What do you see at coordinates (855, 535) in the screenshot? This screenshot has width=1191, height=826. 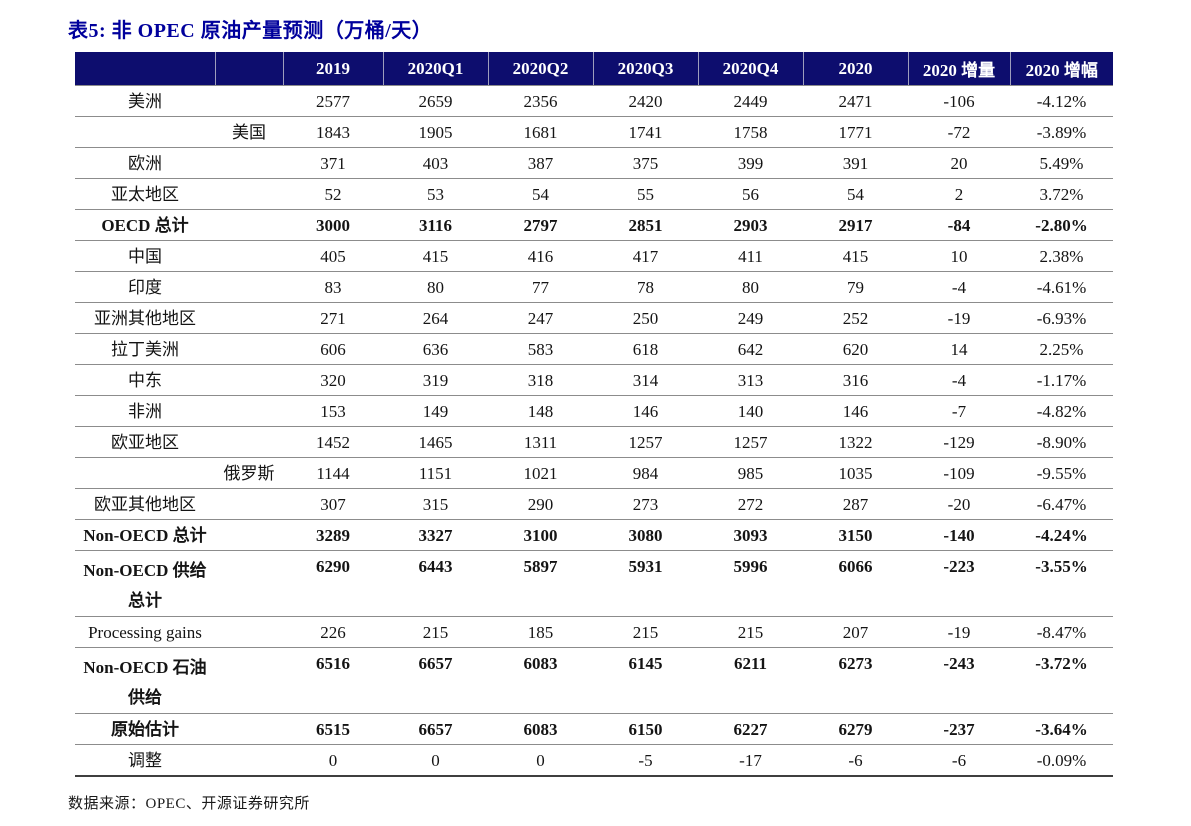 I see `value-cell: 3150` at bounding box center [855, 535].